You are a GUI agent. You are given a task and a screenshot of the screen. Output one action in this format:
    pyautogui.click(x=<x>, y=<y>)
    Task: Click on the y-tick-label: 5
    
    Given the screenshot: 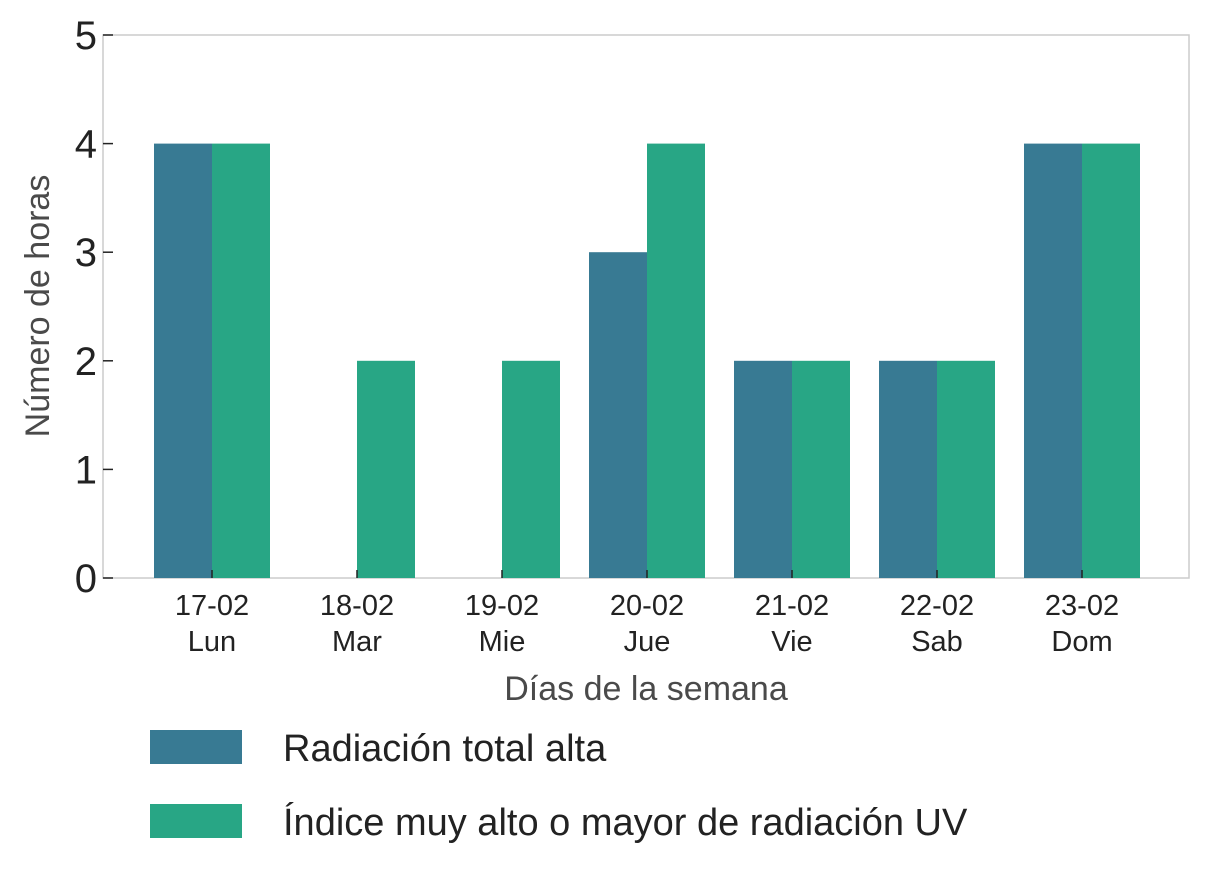 What is the action you would take?
    pyautogui.click(x=86, y=36)
    